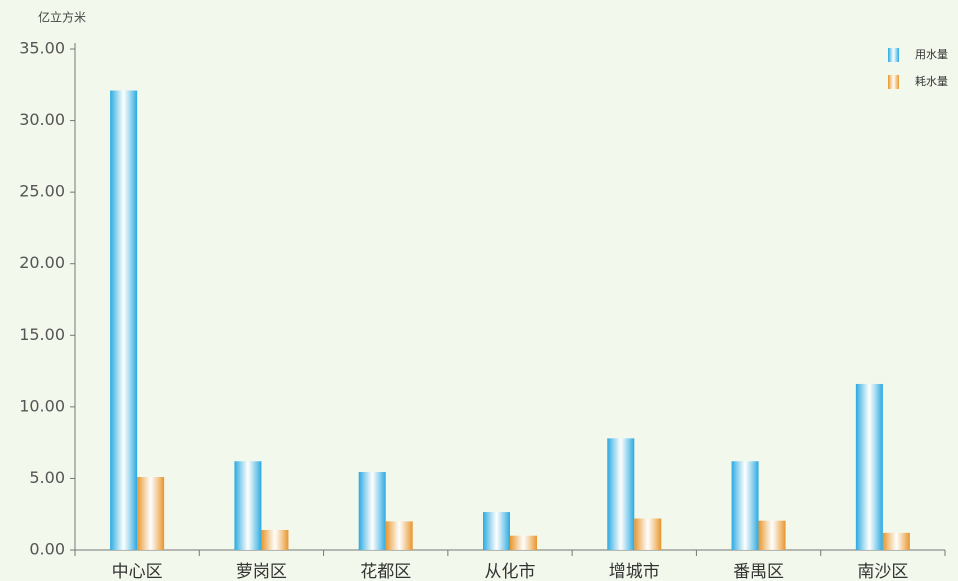  I want to click on y-tick-label: 35.00, so click(42, 48).